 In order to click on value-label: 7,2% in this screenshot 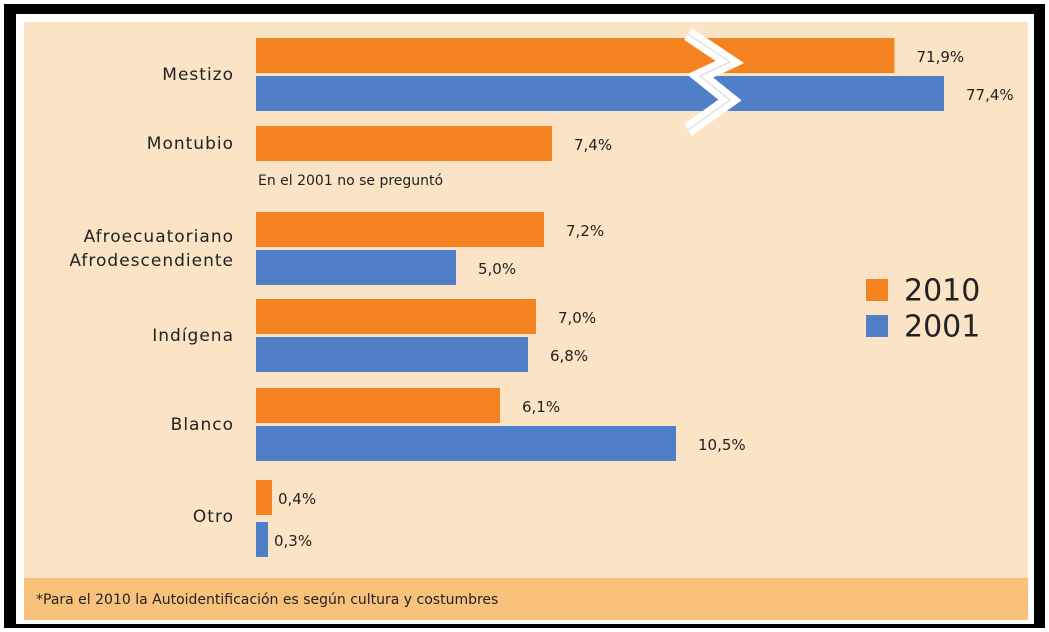, I will do `click(585, 231)`.